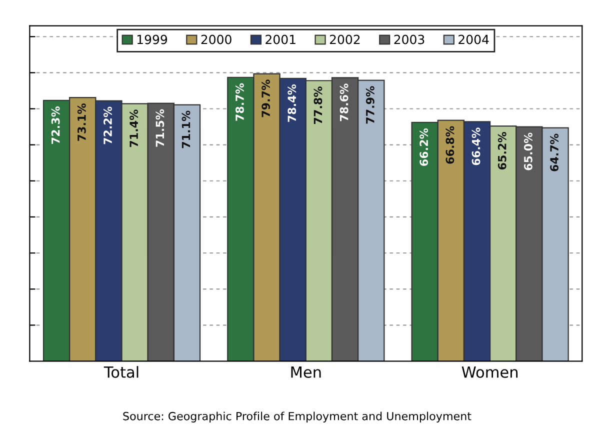 Image resolution: width=594 pixels, height=430 pixels. What do you see at coordinates (424, 147) in the screenshot?
I see `data-label: 66.2%` at bounding box center [424, 147].